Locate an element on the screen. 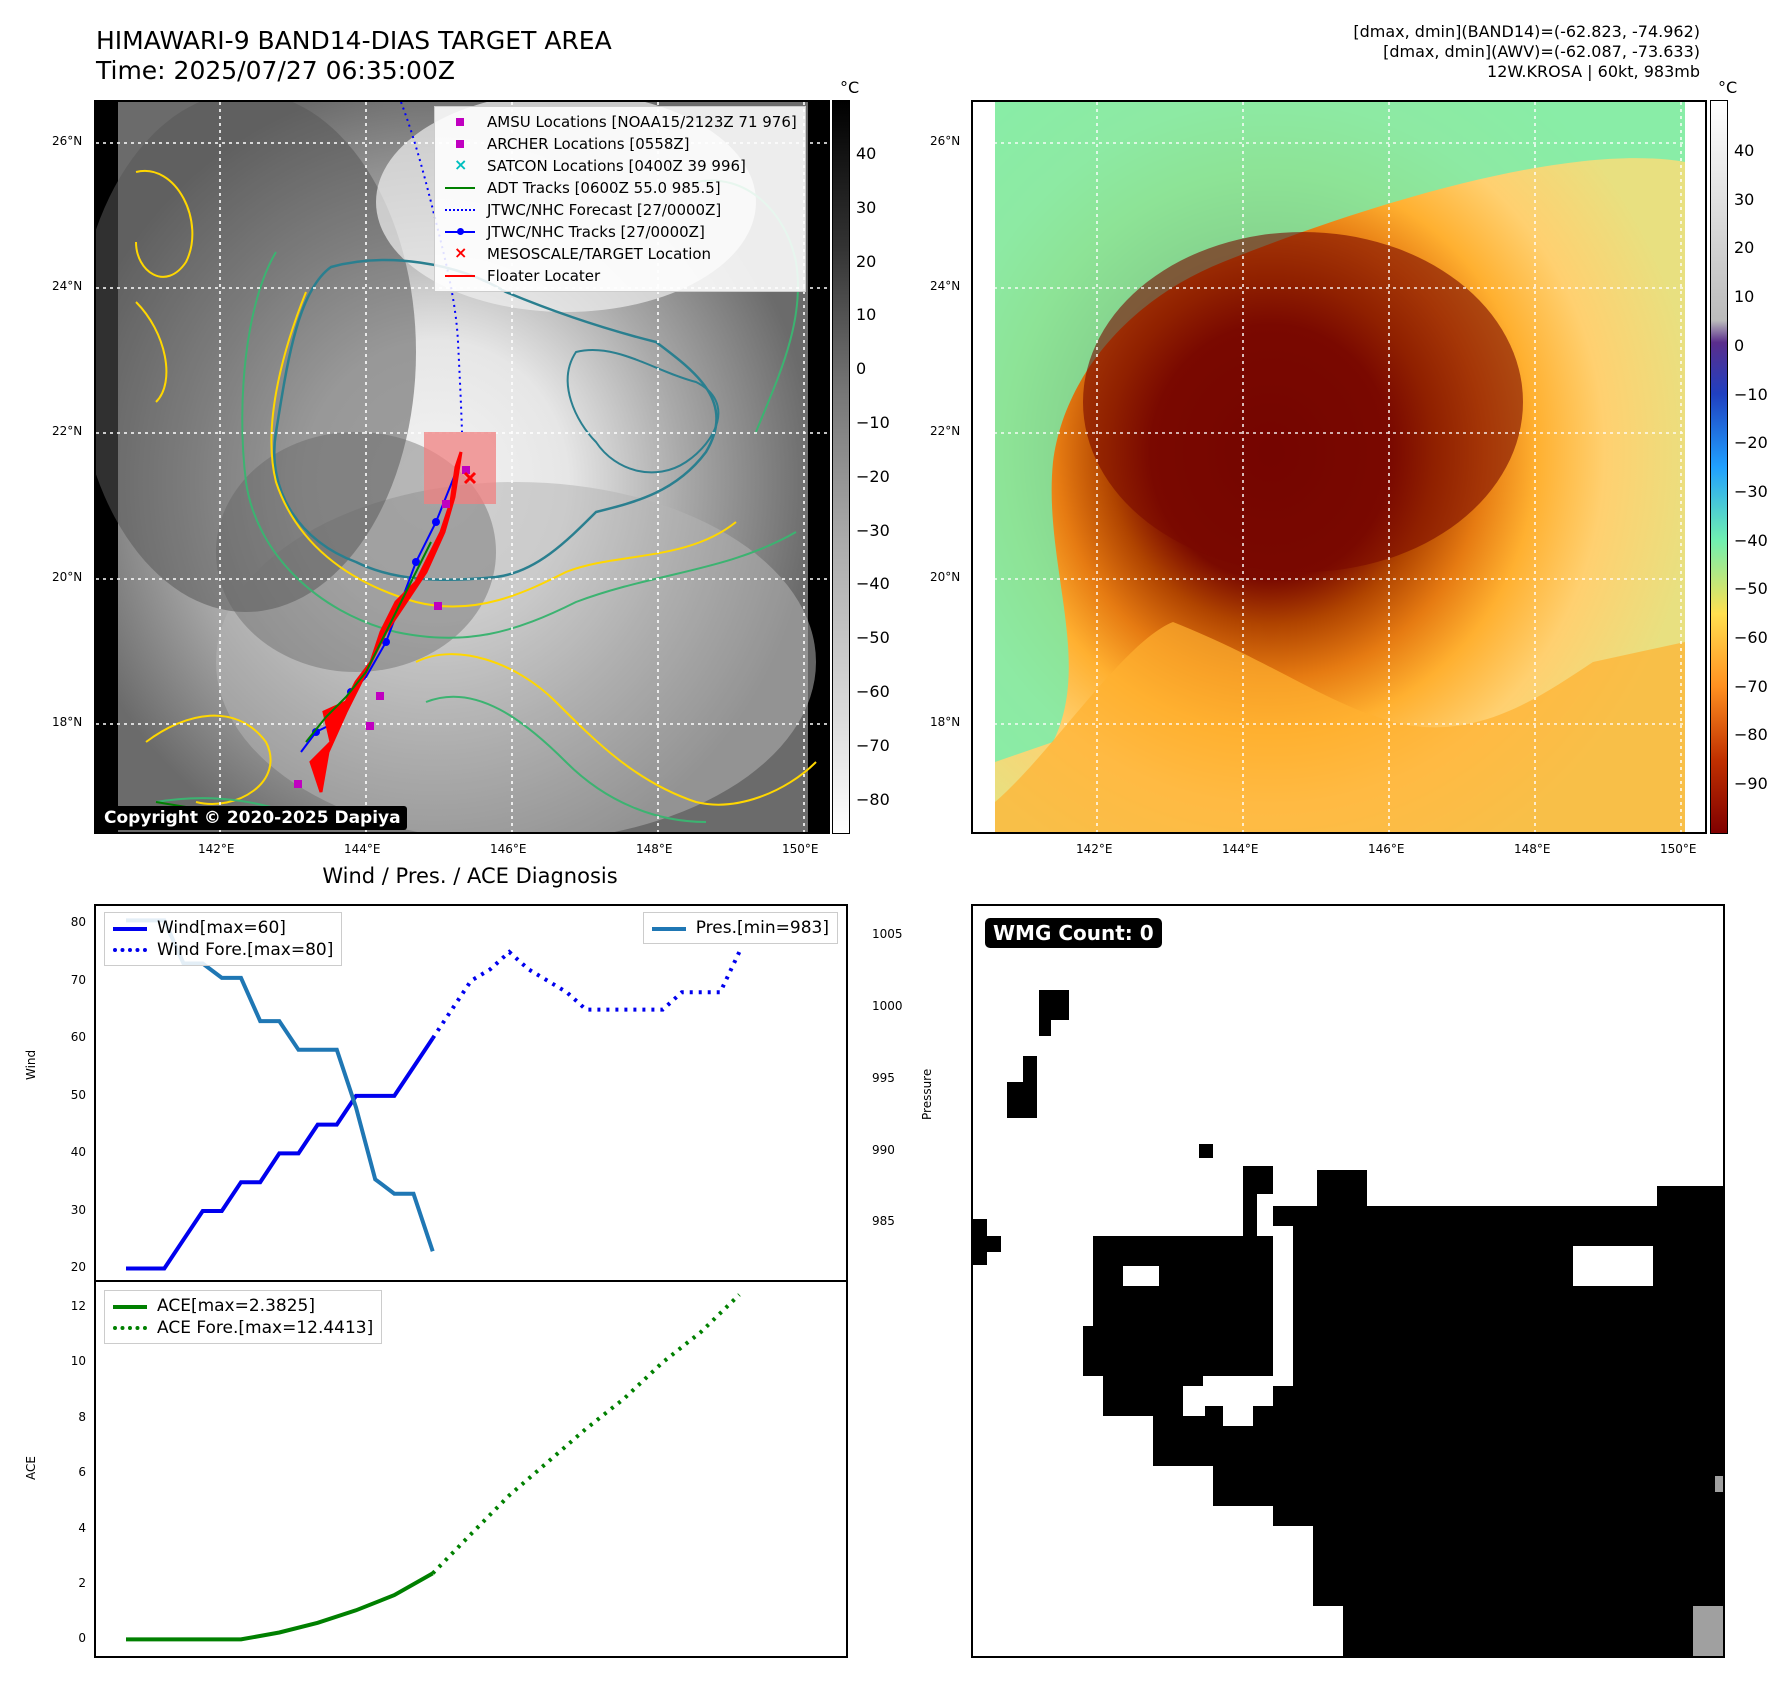 The width and height of the screenshot is (1788, 1690). ace-plot is located at coordinates (433, 1467).